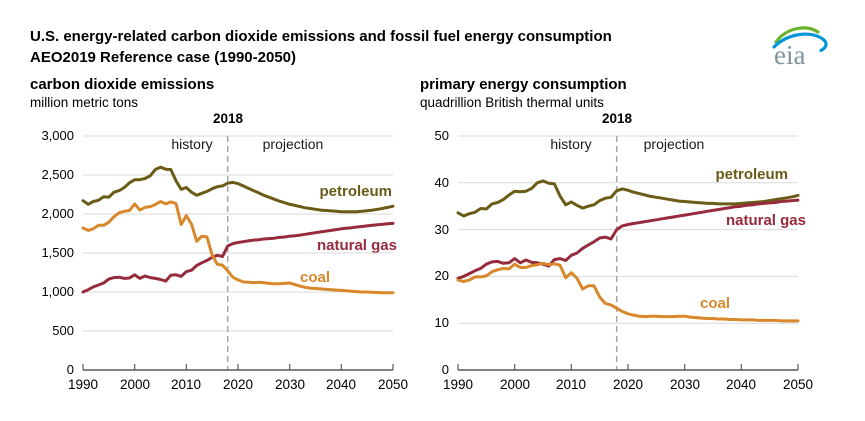 The width and height of the screenshot is (865, 421). What do you see at coordinates (315, 277) in the screenshot?
I see `left-coal-series-label: coal` at bounding box center [315, 277].